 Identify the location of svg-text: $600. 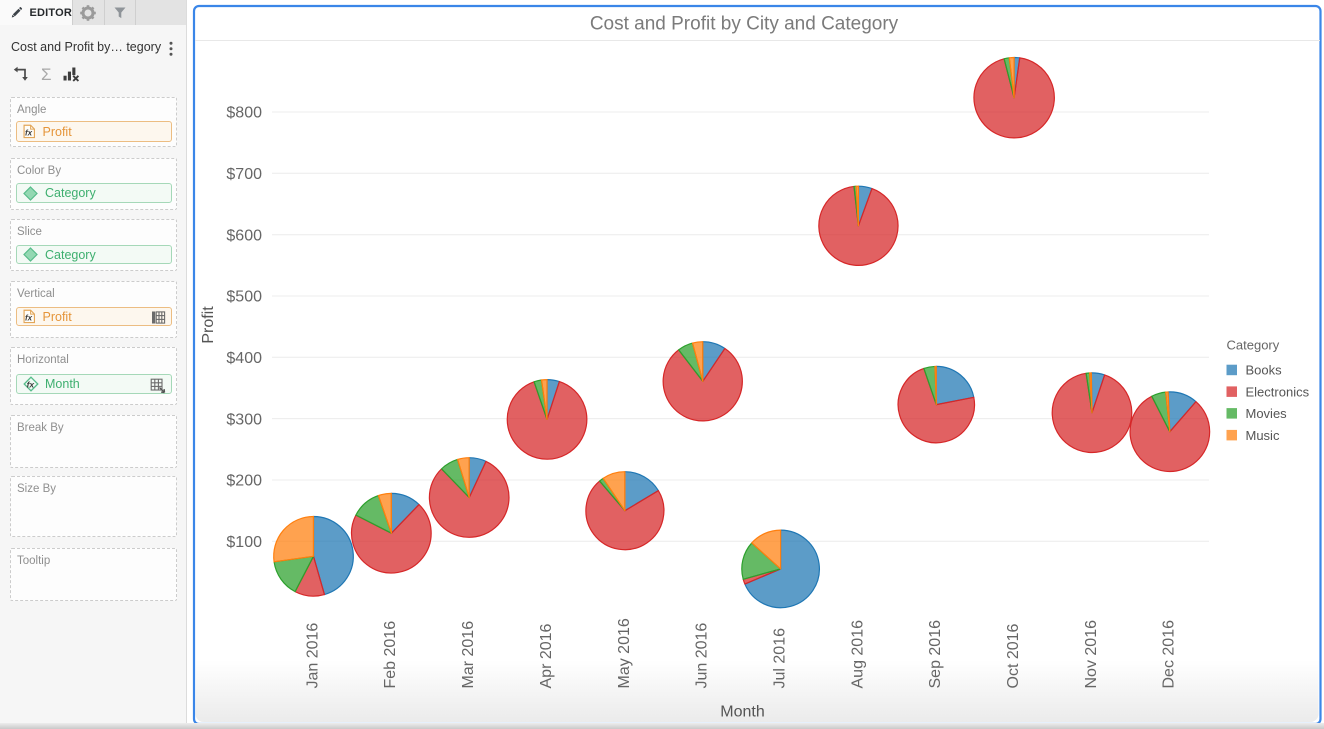
(244, 235).